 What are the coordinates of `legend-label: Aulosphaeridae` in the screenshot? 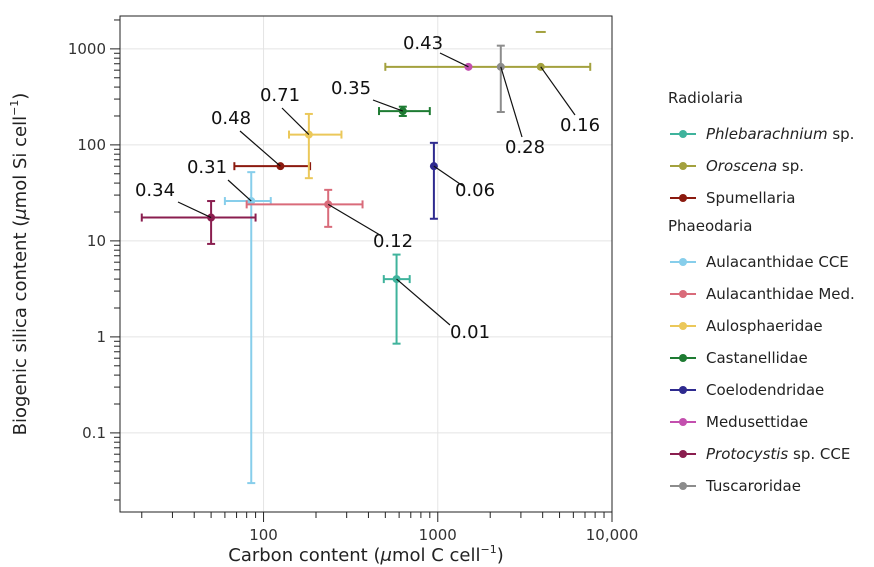 It's located at (764, 326).